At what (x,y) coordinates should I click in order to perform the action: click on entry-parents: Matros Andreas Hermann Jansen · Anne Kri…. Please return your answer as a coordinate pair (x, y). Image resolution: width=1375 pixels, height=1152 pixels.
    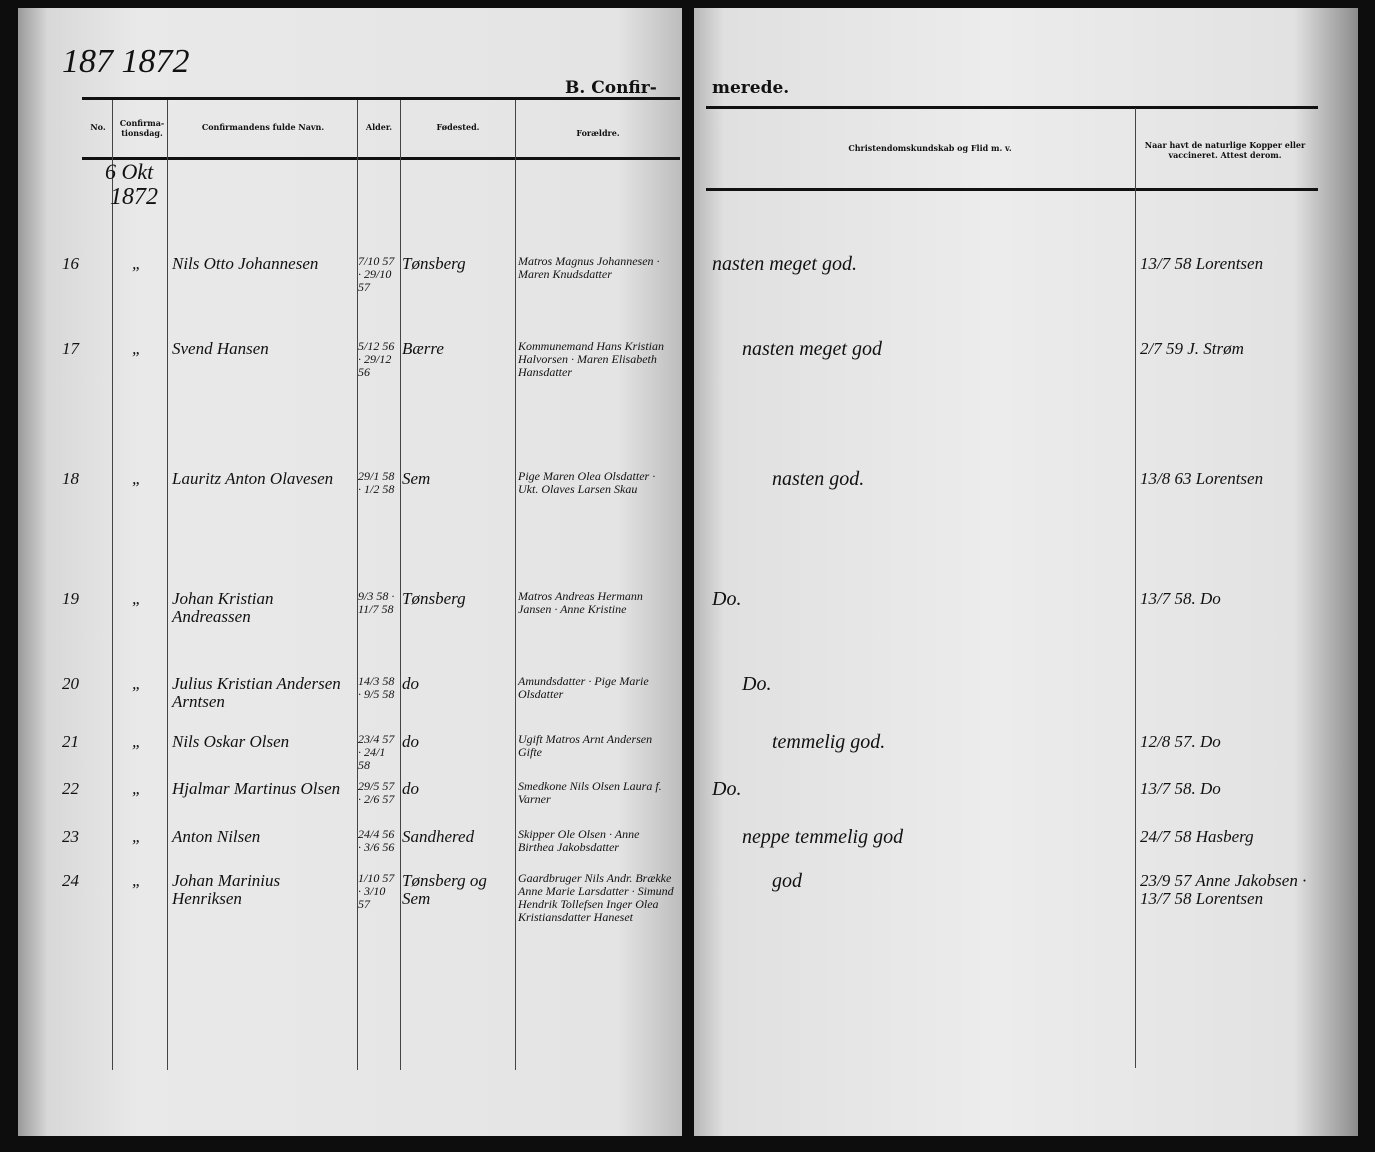
    Looking at the image, I should click on (580, 602).